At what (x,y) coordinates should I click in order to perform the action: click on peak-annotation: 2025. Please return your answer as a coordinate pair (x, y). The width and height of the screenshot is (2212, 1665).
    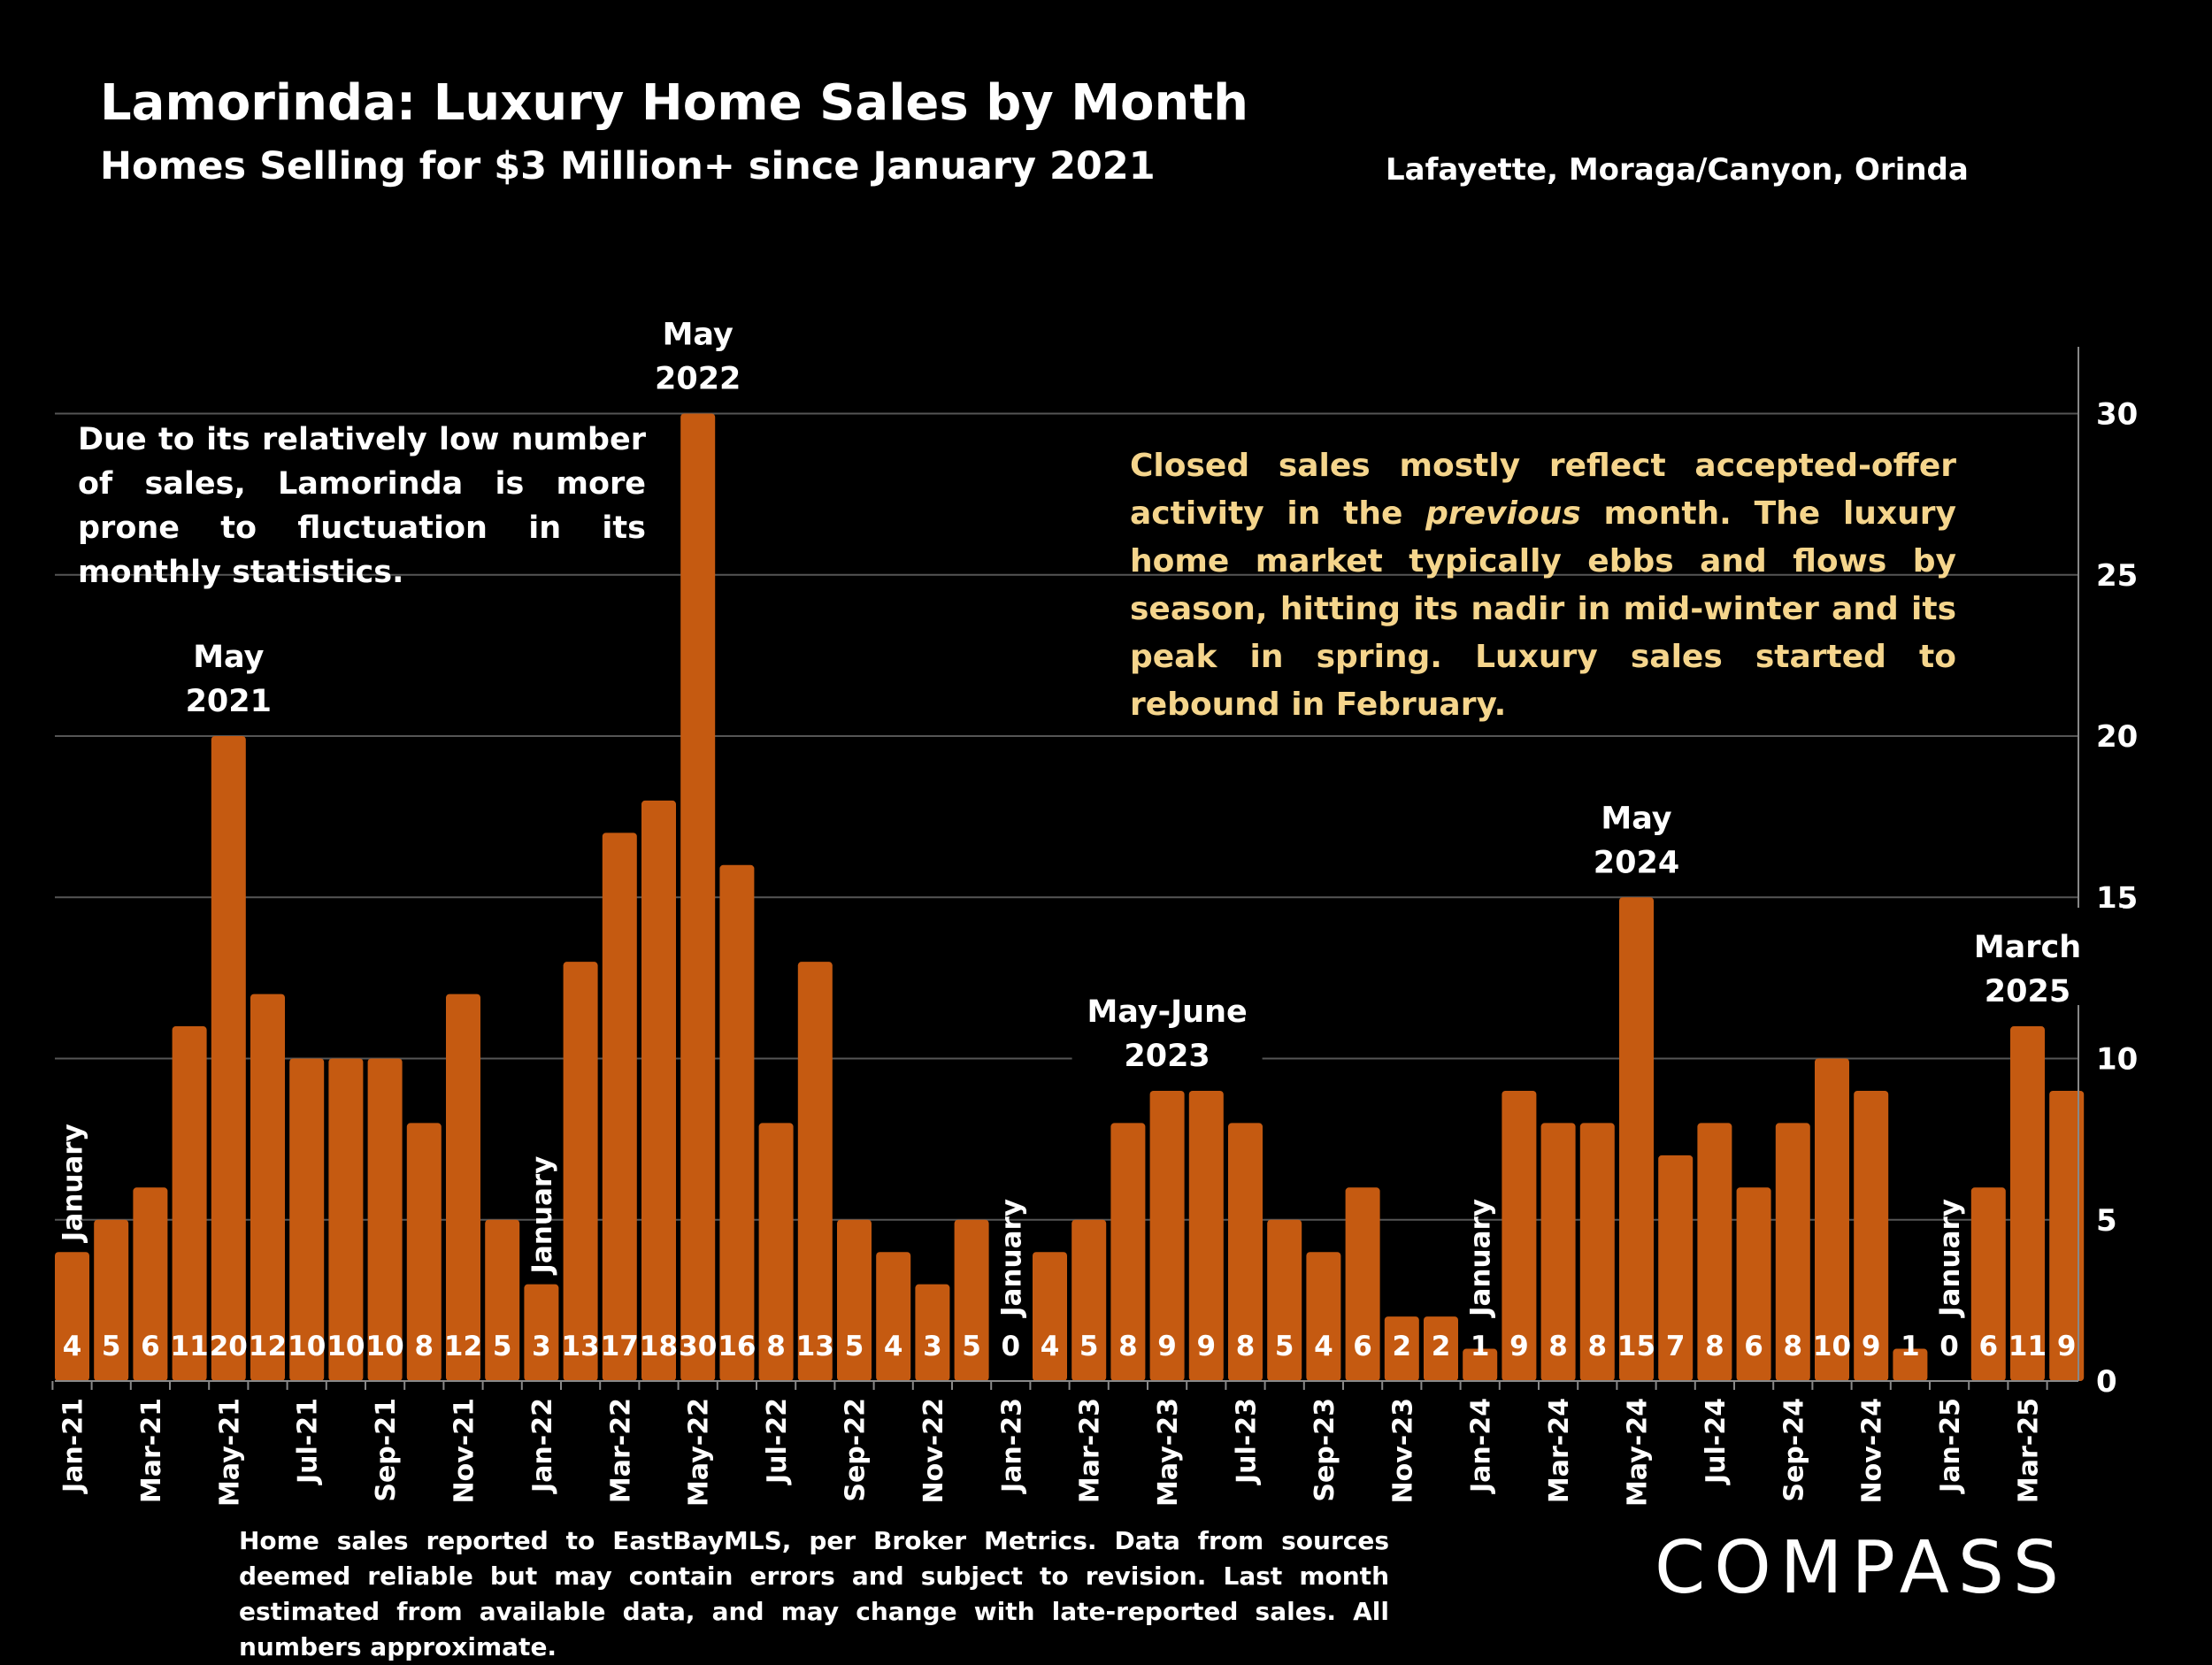
    Looking at the image, I should click on (2027, 991).